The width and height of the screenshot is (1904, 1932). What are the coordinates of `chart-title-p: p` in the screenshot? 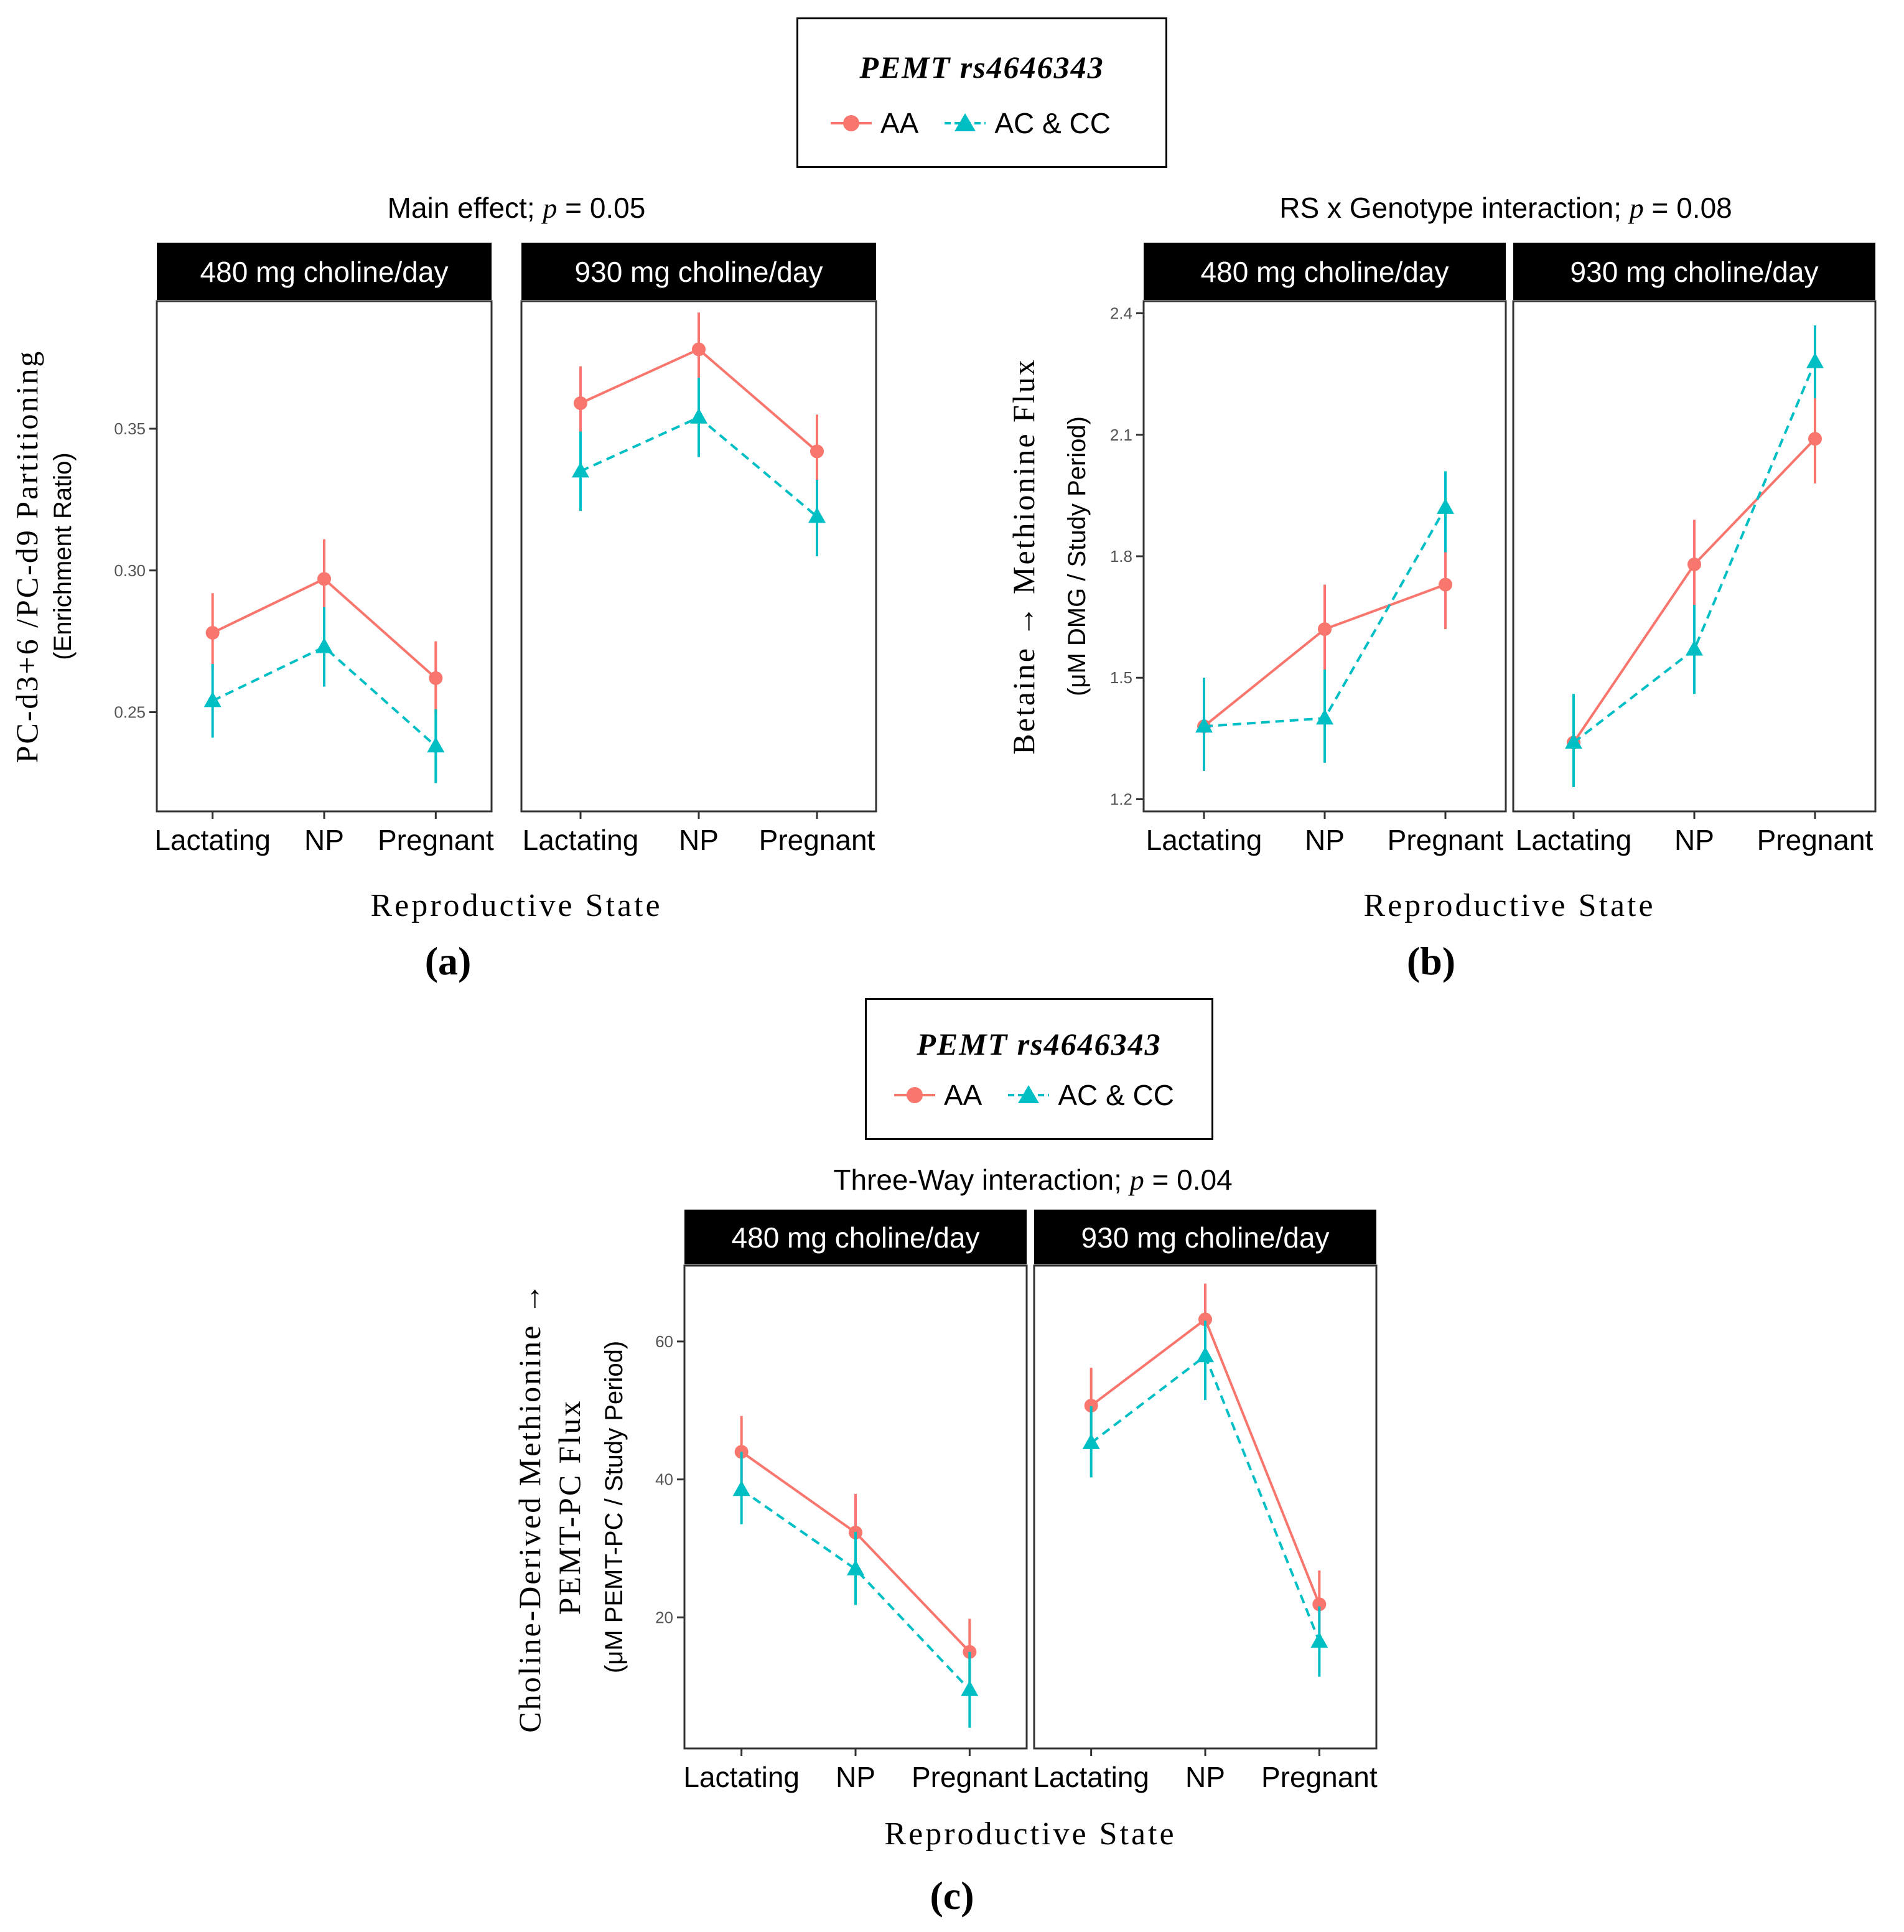 It's located at (1636, 208).